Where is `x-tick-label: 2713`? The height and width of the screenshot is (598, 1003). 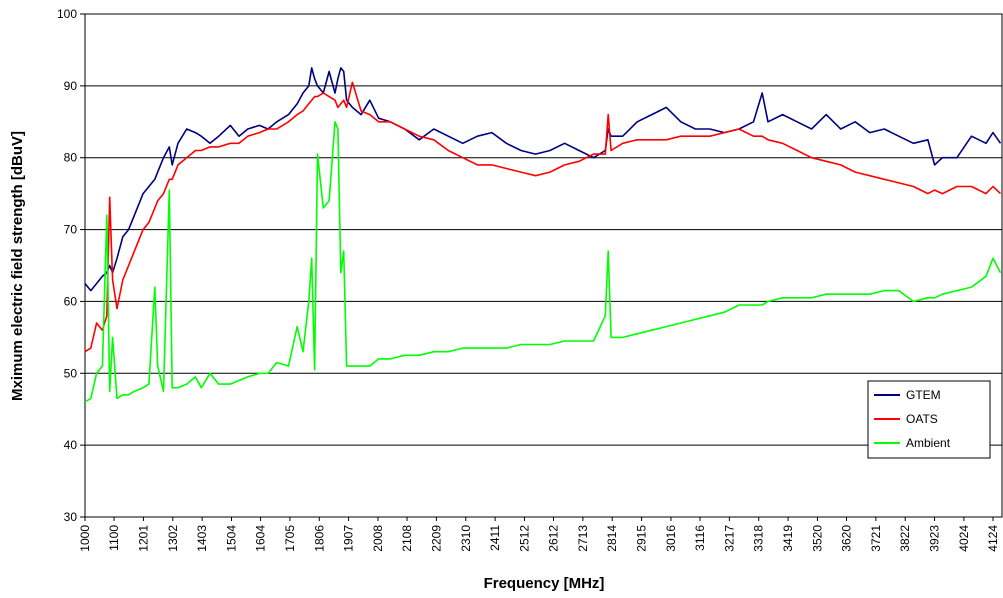 x-tick-label: 2713 is located at coordinates (583, 538).